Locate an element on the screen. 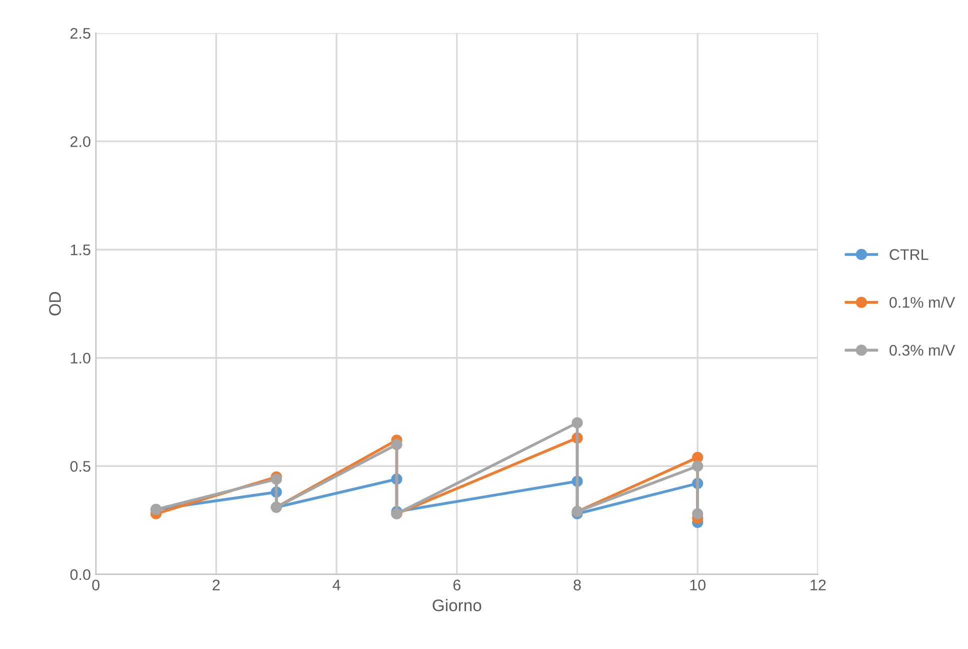  x-tick-label: 2 is located at coordinates (216, 585).